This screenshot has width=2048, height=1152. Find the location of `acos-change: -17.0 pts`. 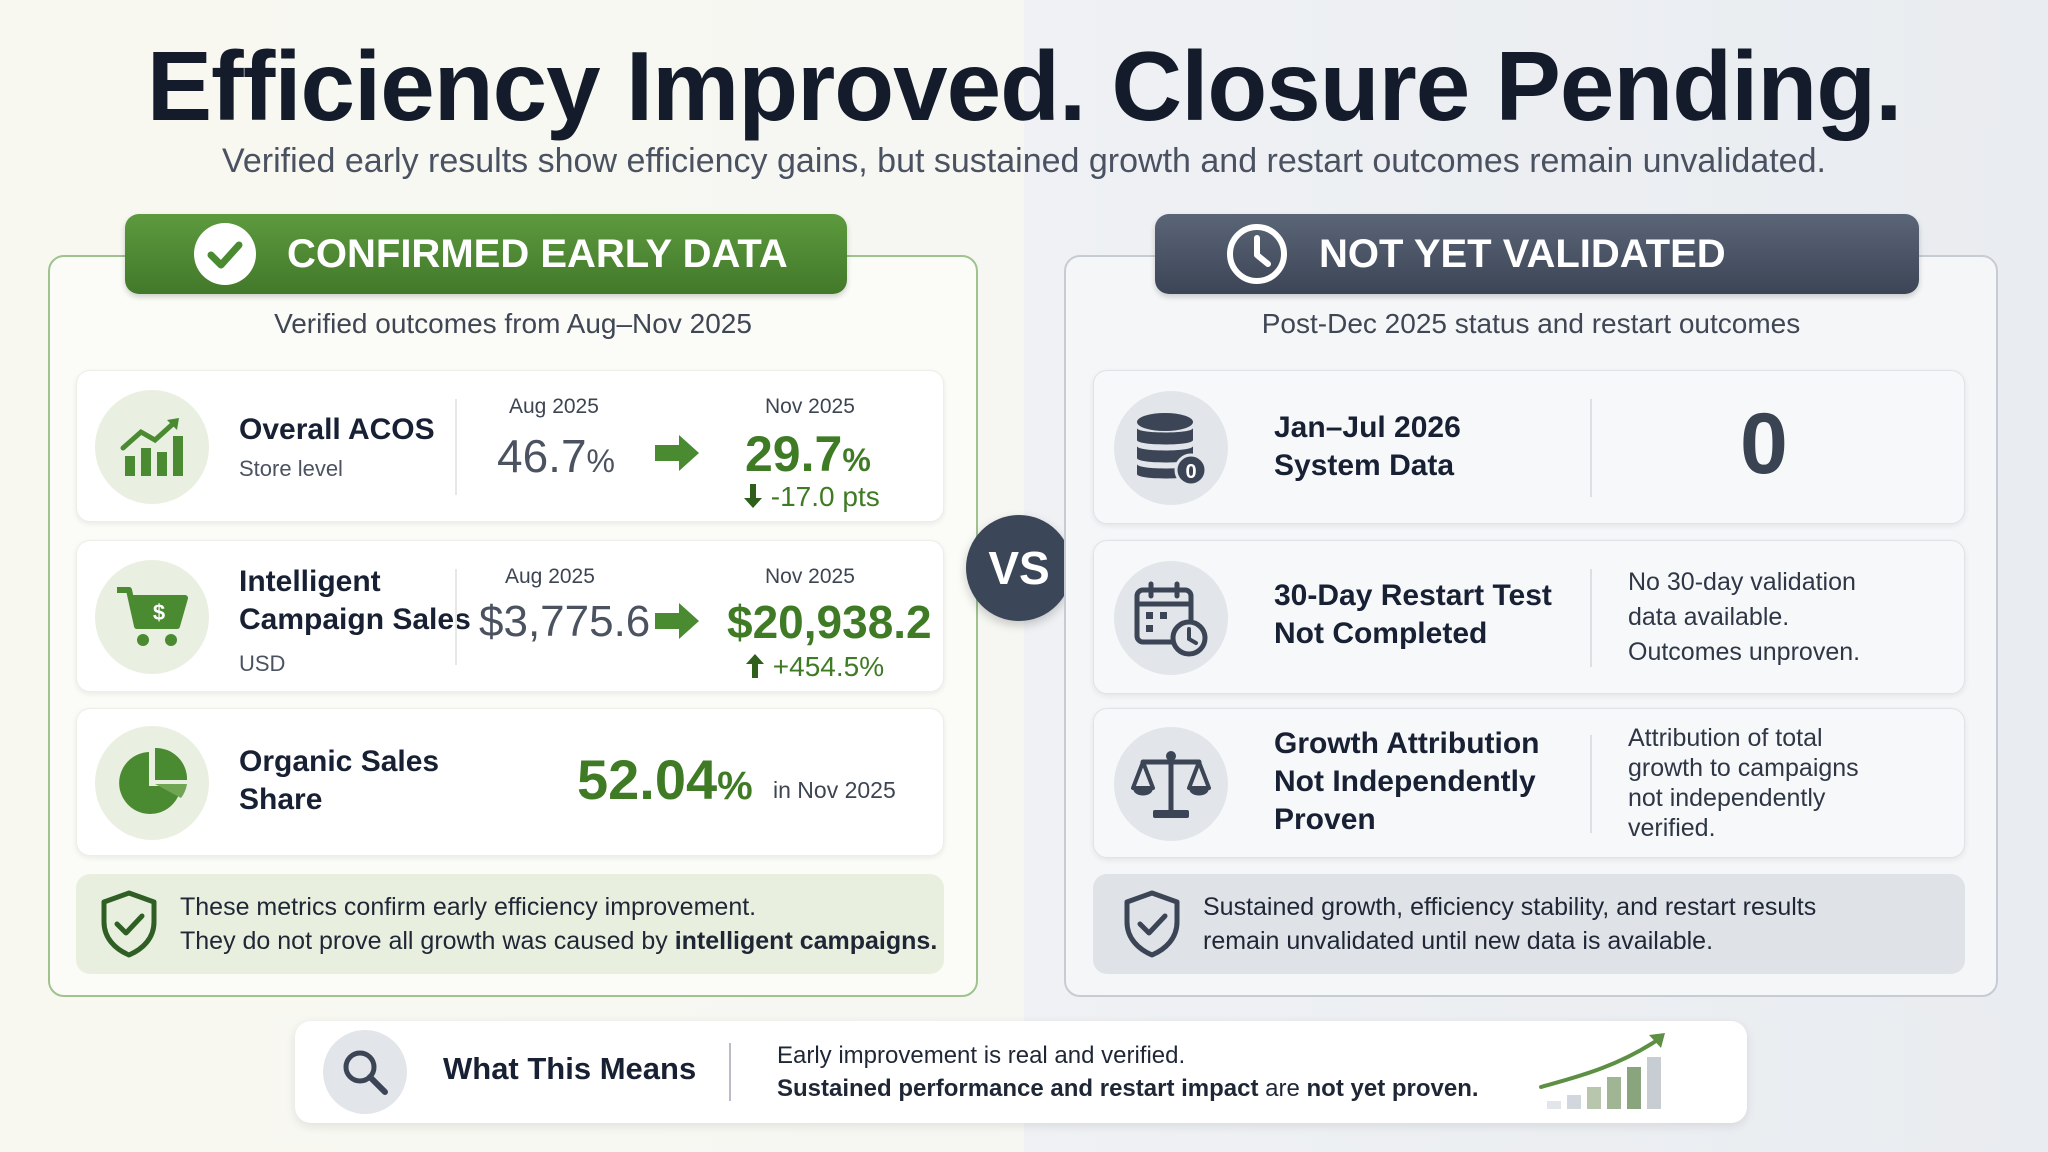

acos-change: -17.0 pts is located at coordinates (811, 497).